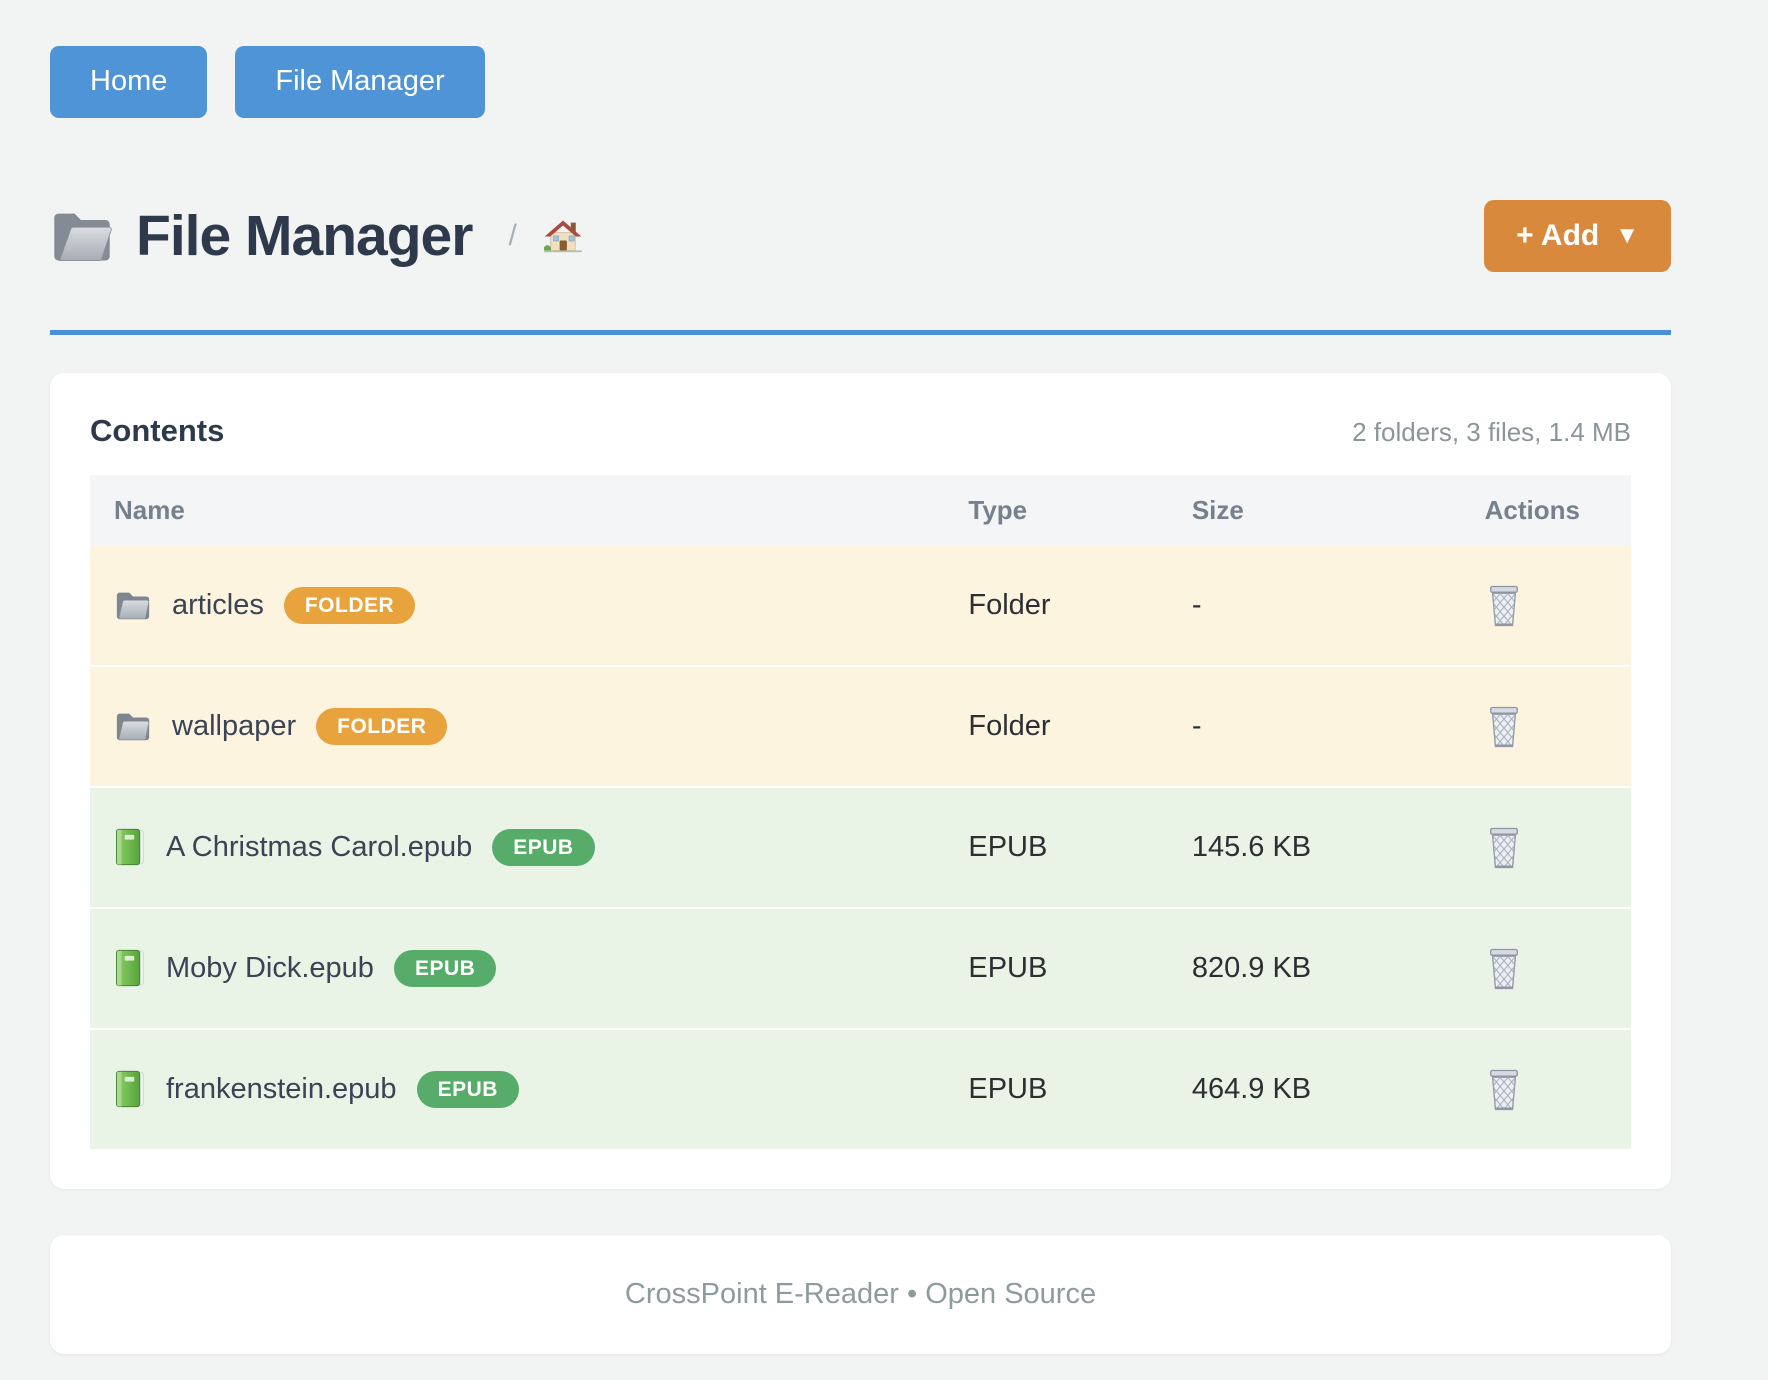  I want to click on size-cell: 820.9 KB, so click(1251, 967).